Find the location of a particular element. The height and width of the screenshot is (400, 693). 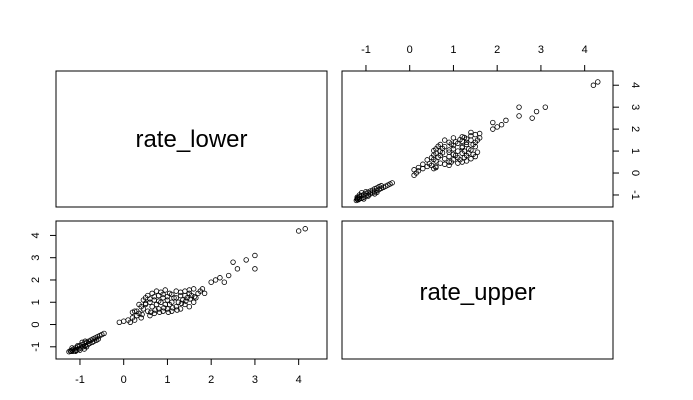

left-tick-label: -1 is located at coordinates (36, 347).